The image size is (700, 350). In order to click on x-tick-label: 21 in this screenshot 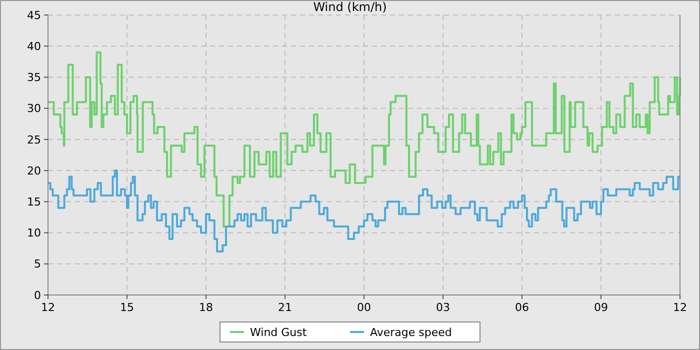, I will do `click(285, 307)`.